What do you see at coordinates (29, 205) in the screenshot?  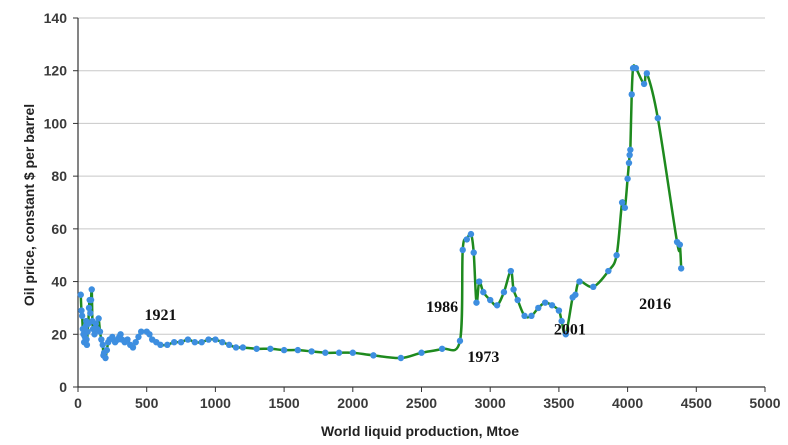 I see `y-axis-title: Oil price, constant $ per barrel` at bounding box center [29, 205].